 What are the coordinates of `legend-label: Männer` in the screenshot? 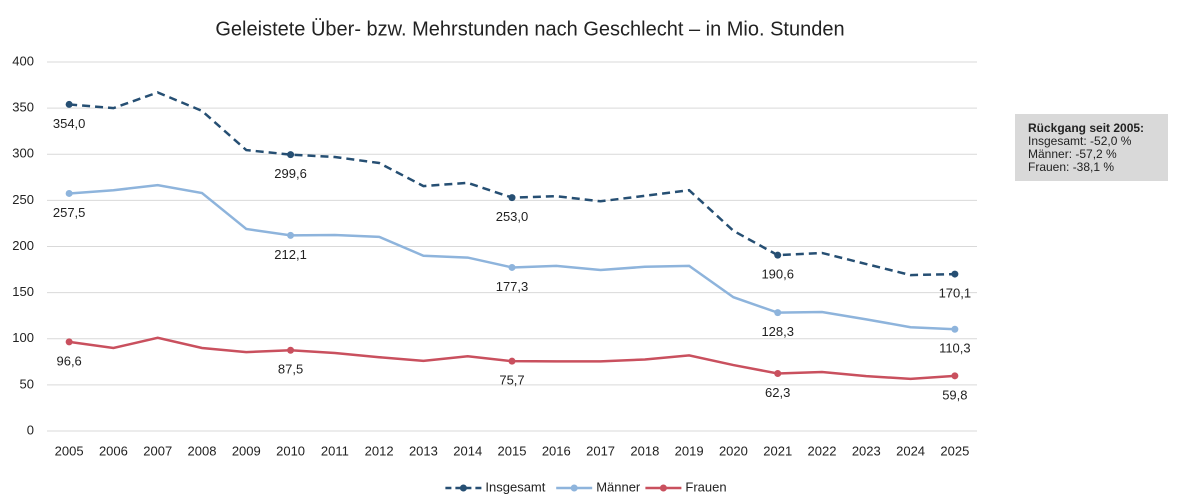 It's located at (618, 486).